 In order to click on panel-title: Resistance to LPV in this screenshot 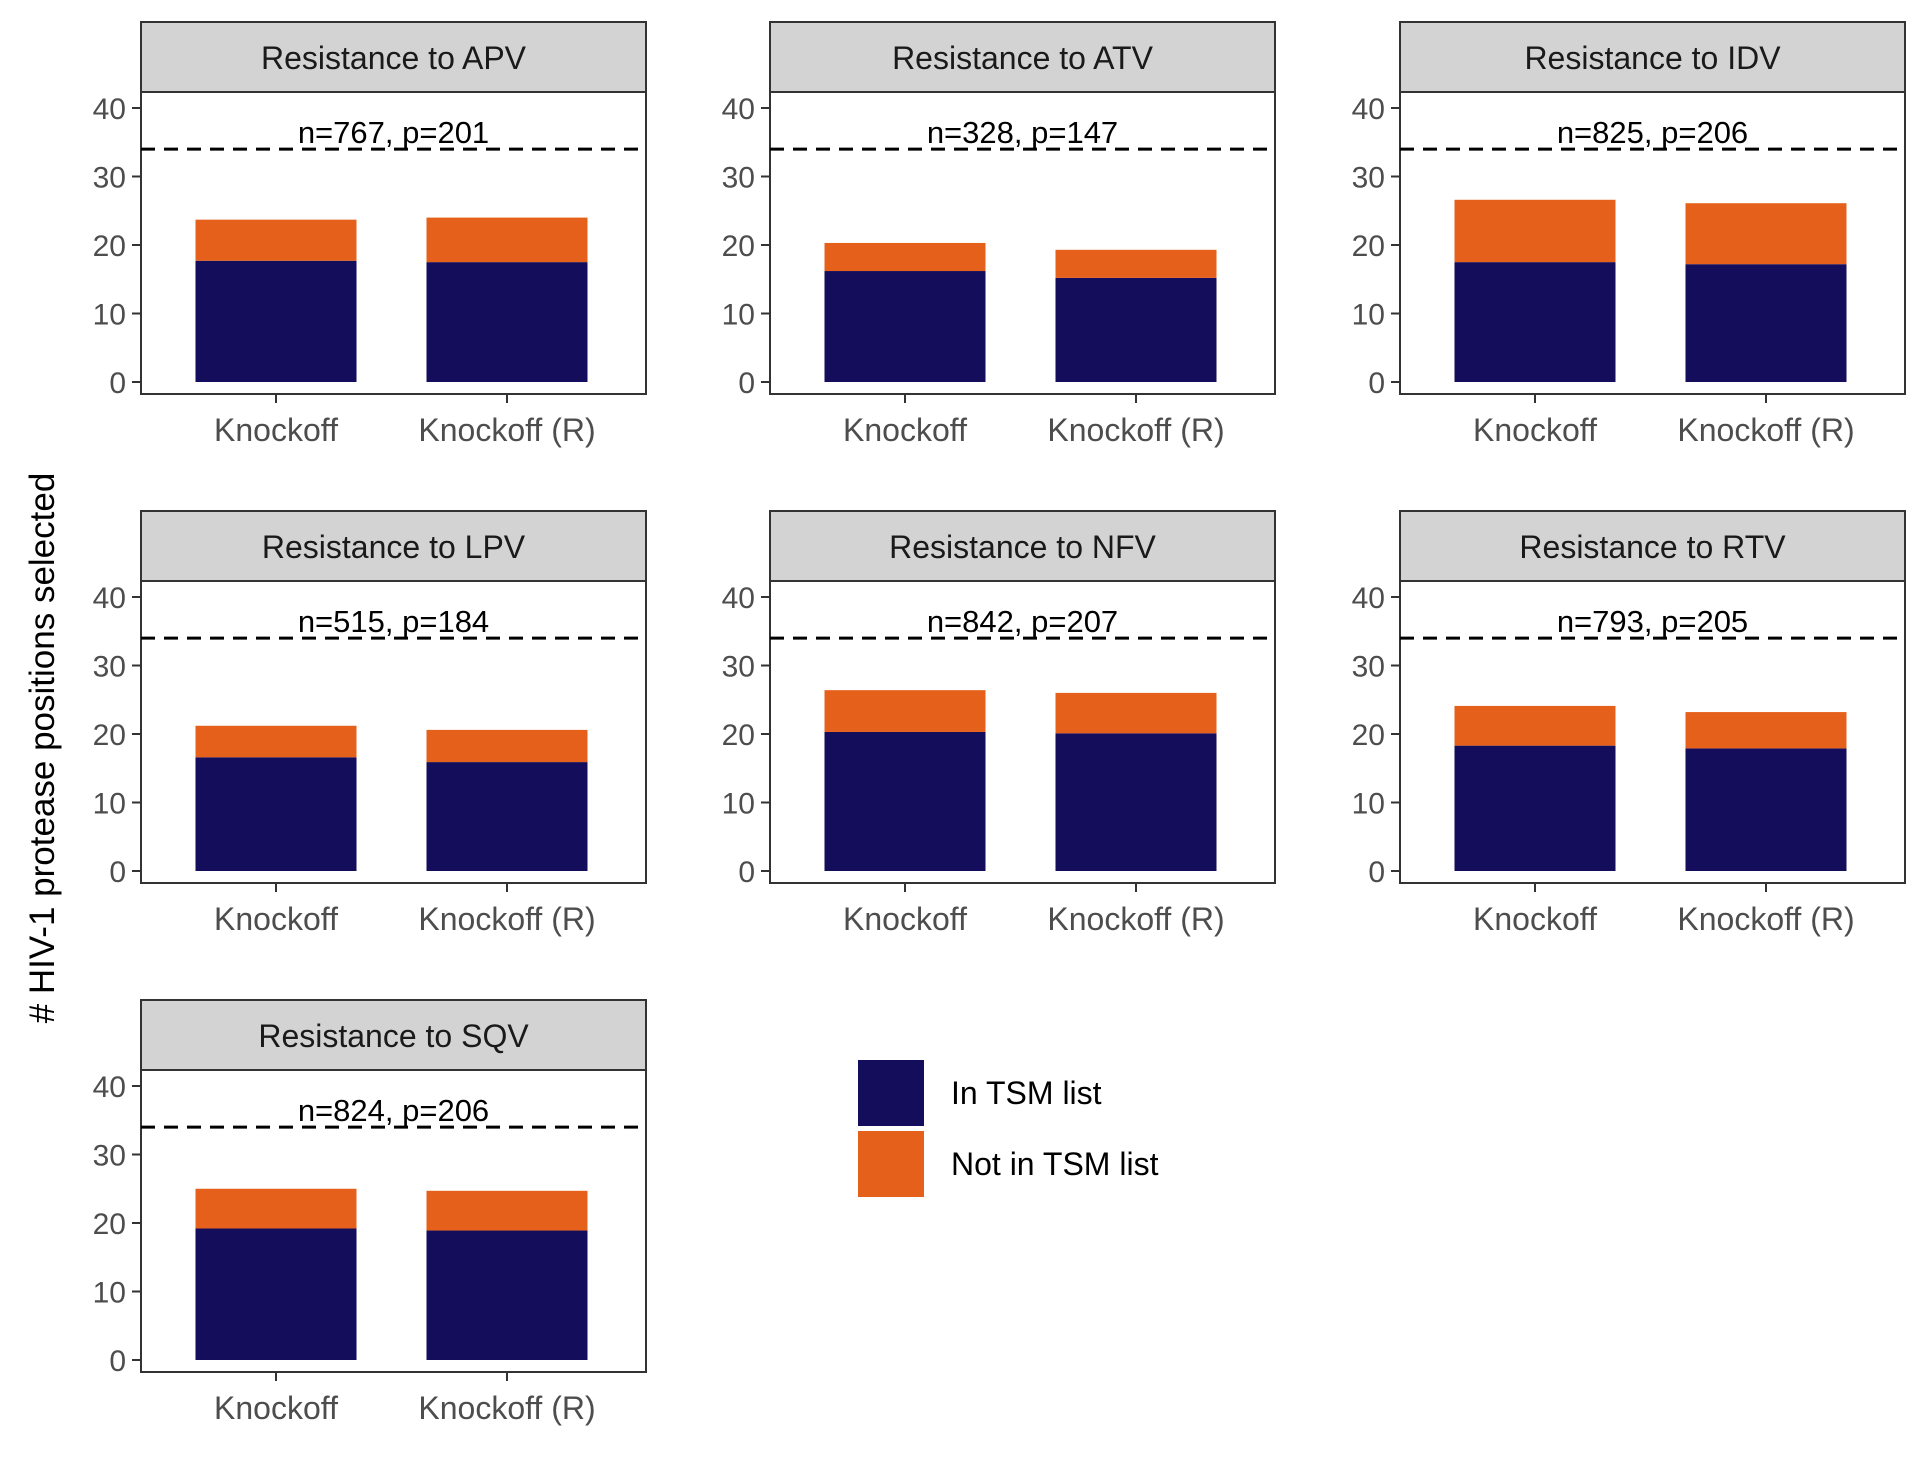, I will do `click(394, 547)`.